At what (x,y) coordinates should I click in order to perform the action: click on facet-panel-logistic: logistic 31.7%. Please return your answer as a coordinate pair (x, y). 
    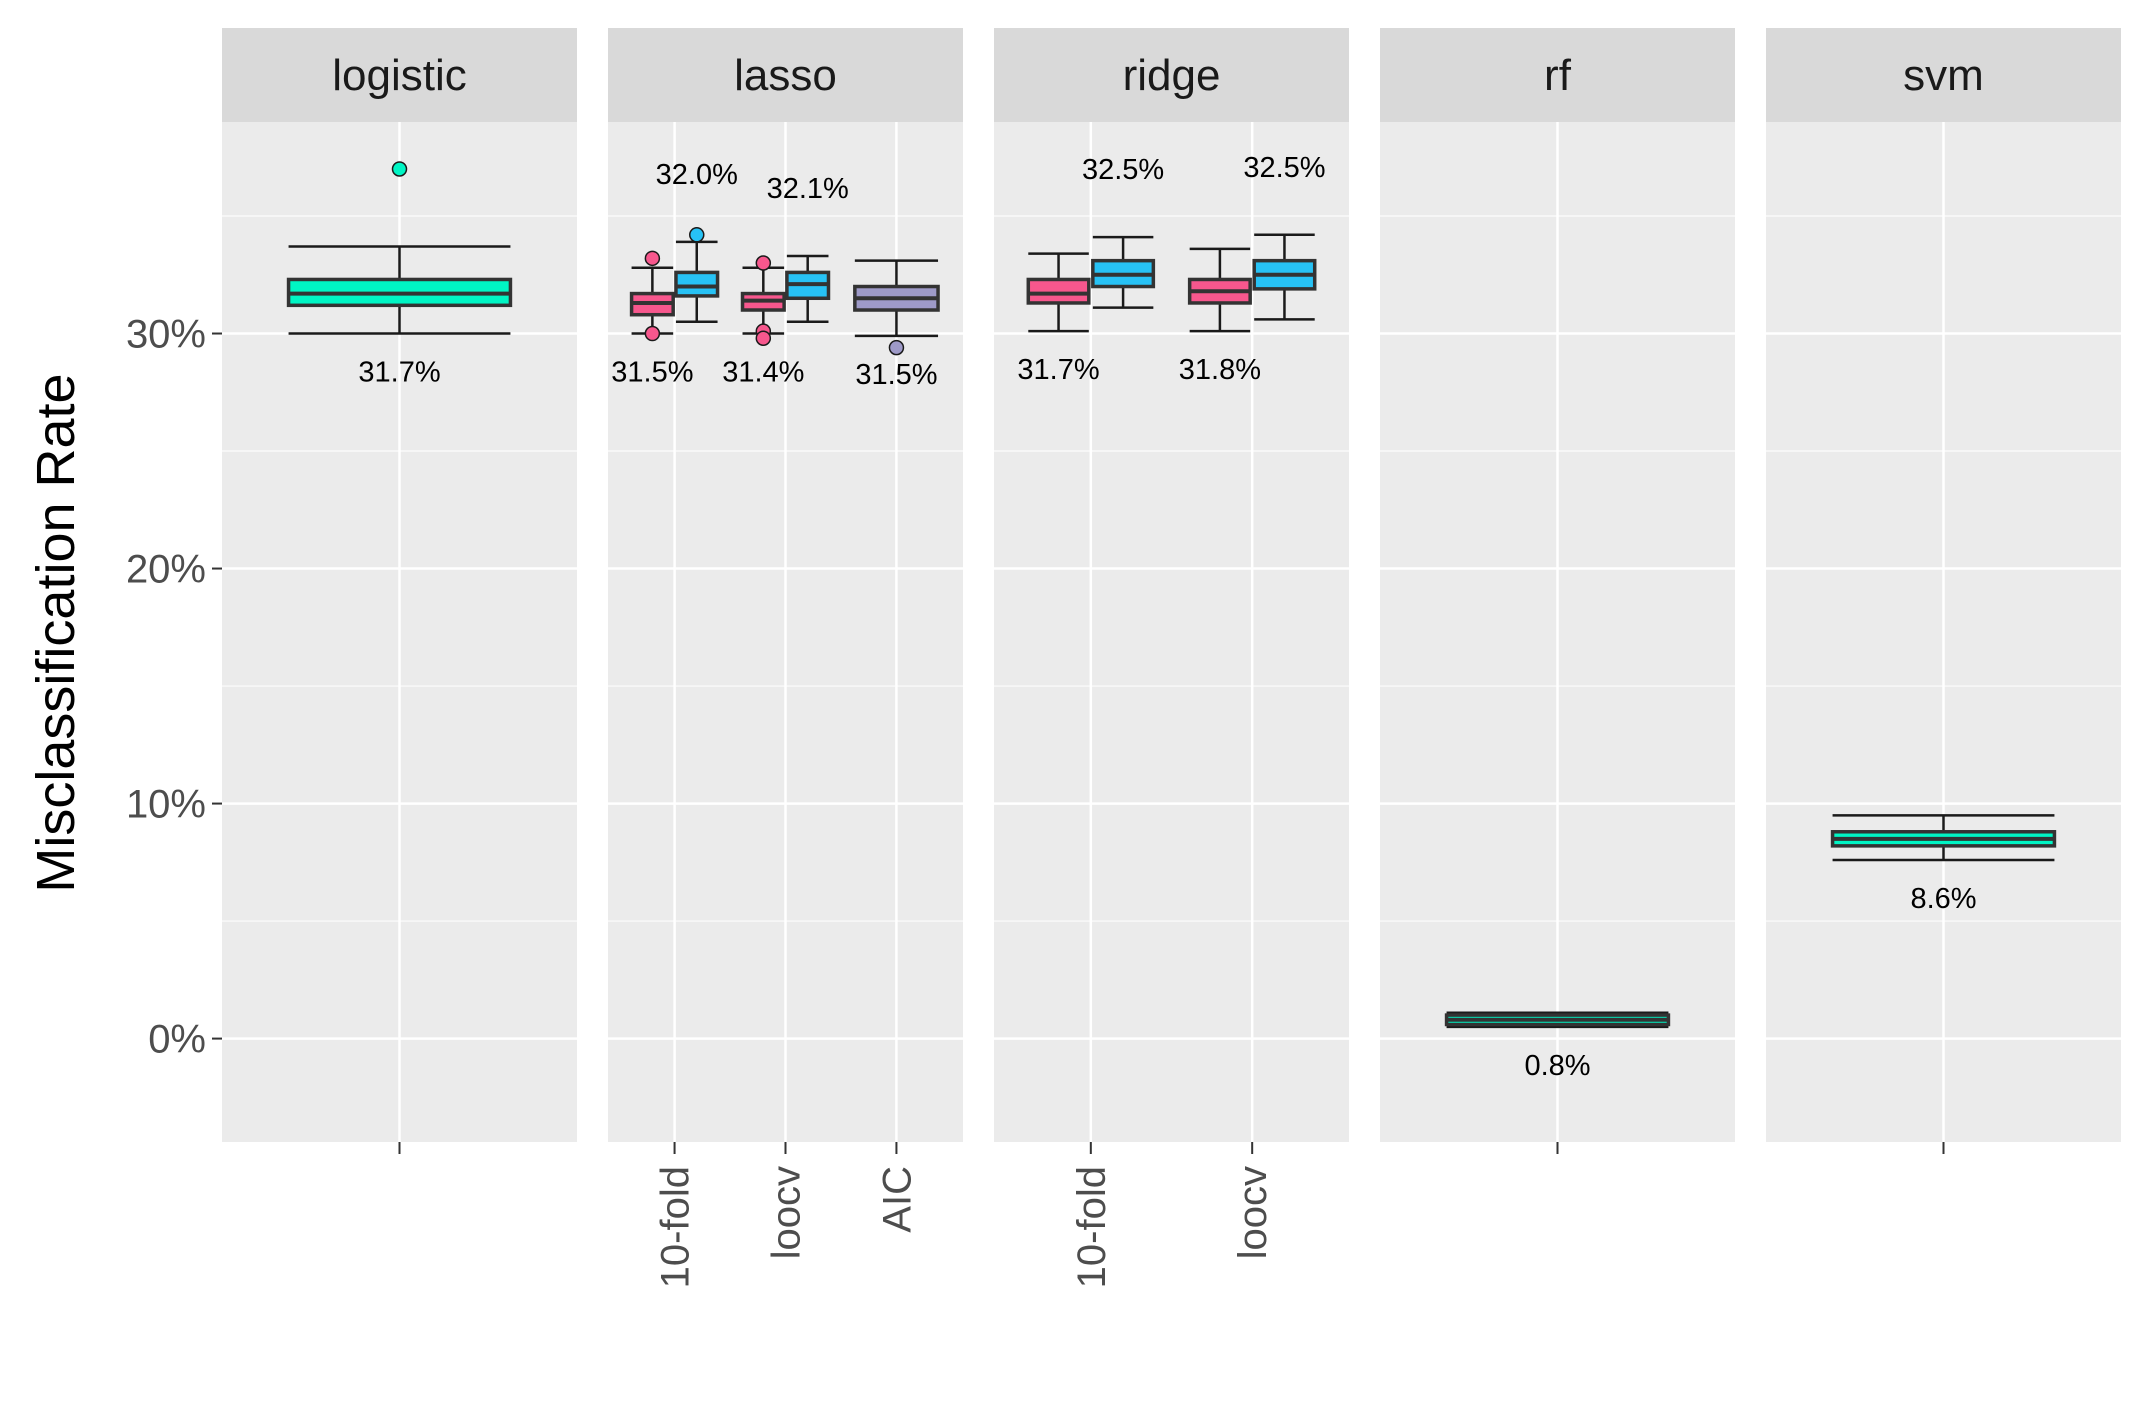
    Looking at the image, I should click on (399, 591).